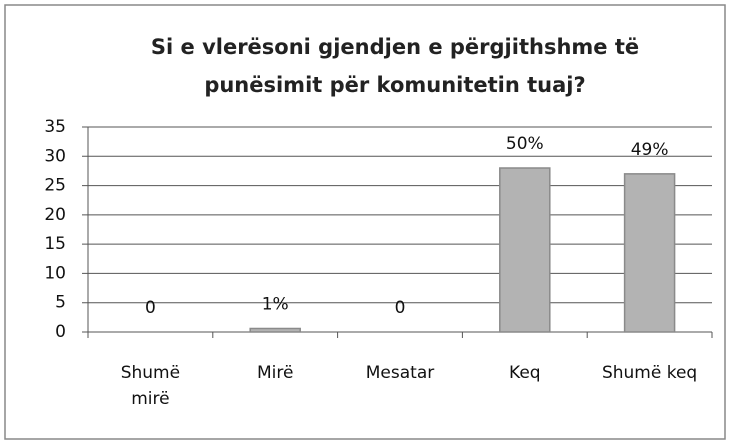  Describe the element at coordinates (275, 304) in the screenshot. I see `data-label: 1%` at that location.